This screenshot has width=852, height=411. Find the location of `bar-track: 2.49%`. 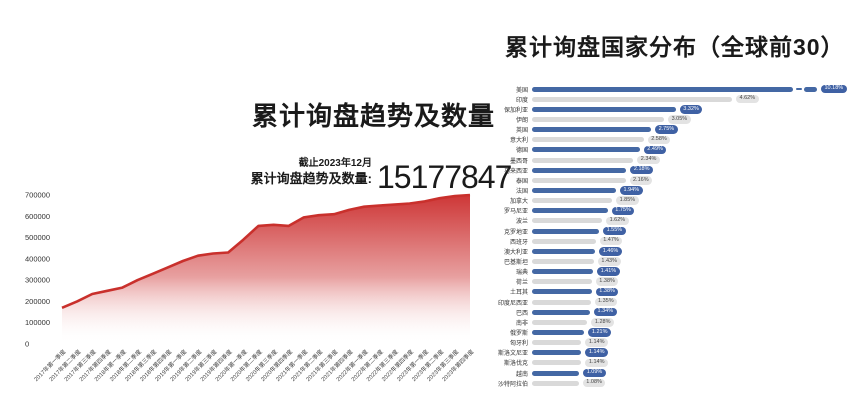

bar-track: 2.49% is located at coordinates (599, 150).